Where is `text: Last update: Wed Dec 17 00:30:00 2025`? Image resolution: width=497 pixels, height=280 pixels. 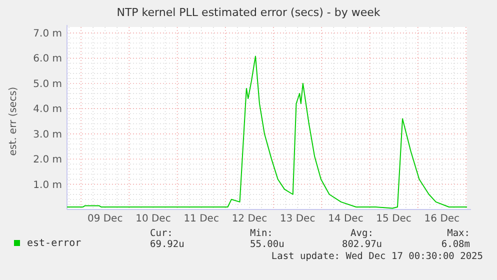
text: Last update: Wed Dec 17 00:30:00 2025 is located at coordinates (377, 256).